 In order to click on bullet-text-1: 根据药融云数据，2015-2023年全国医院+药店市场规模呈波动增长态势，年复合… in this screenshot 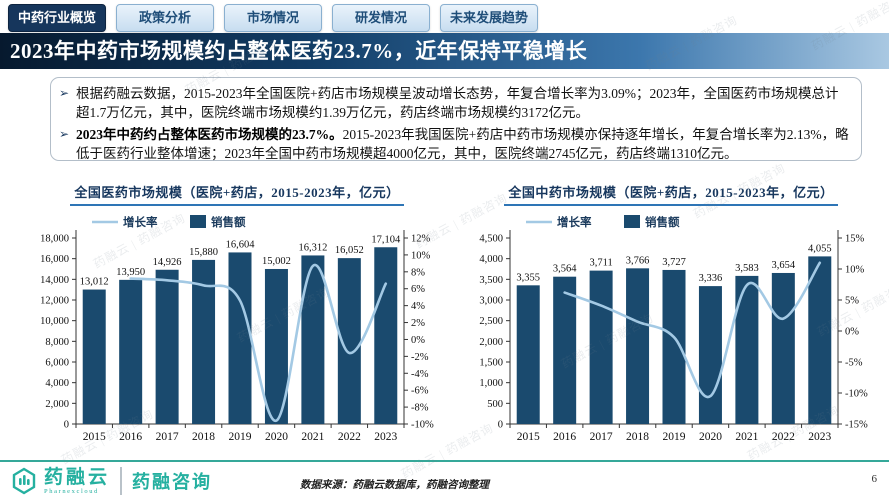, I will do `click(457, 103)`.